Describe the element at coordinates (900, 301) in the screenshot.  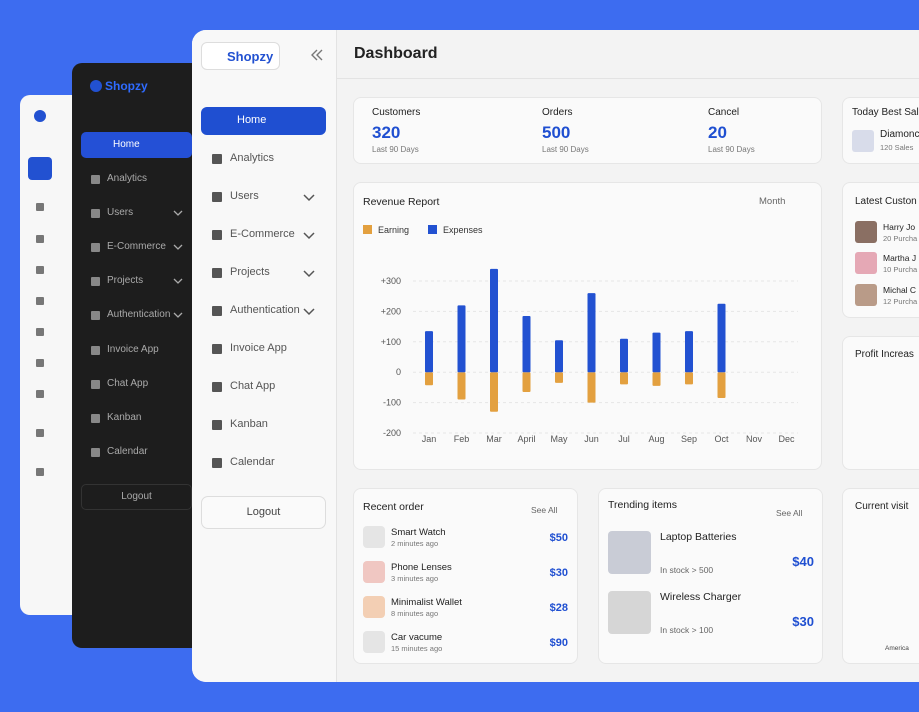
I see `customer-purchases: 12 Purcha` at that location.